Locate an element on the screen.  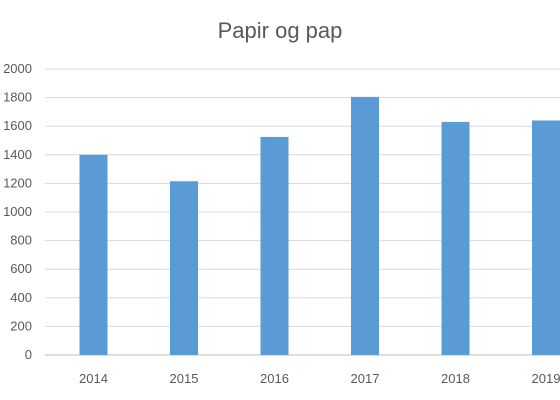
y-tick-label: 400 is located at coordinates (21, 297).